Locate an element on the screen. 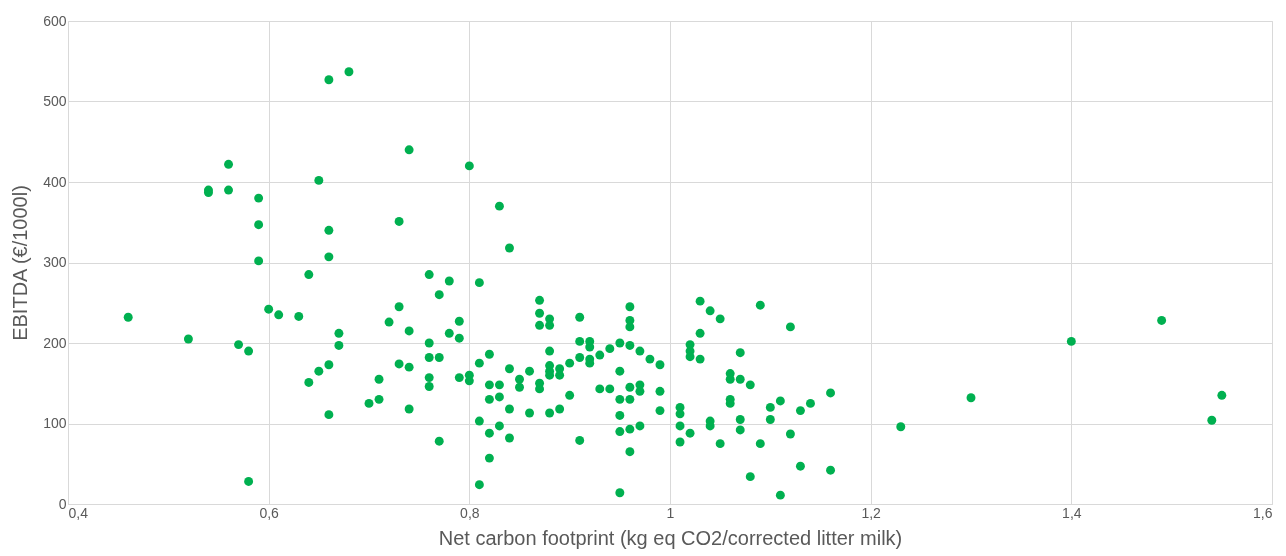  x-tick-label: 0,8 is located at coordinates (470, 512).